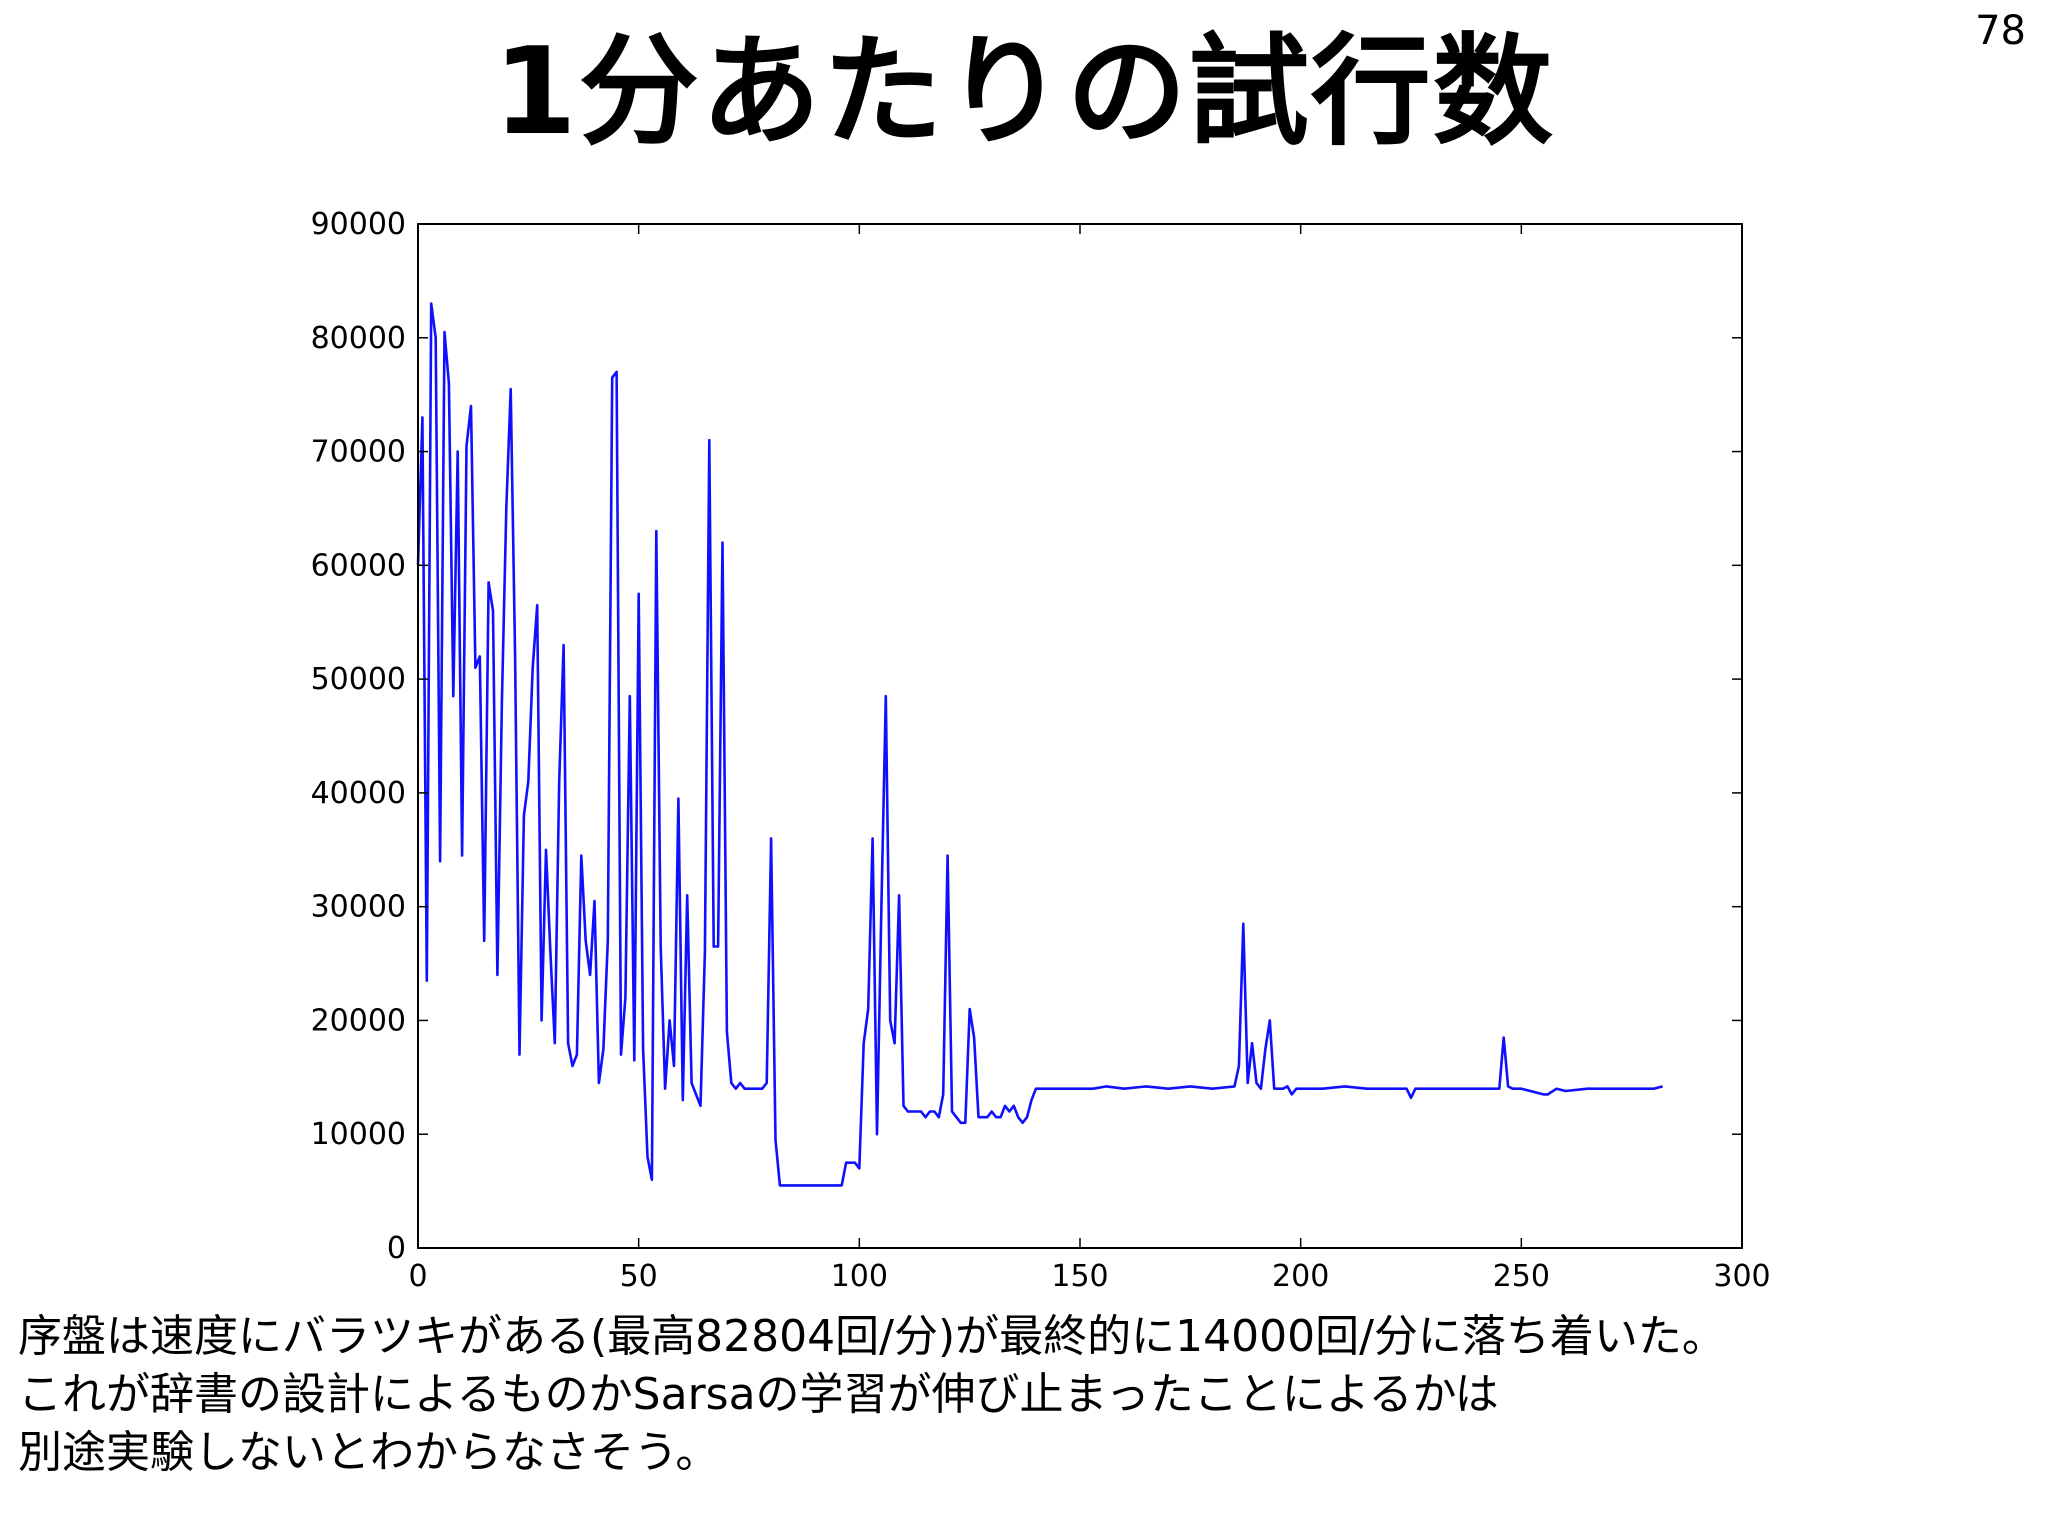  What do you see at coordinates (859, 1276) in the screenshot?
I see `x-tick-label: 100` at bounding box center [859, 1276].